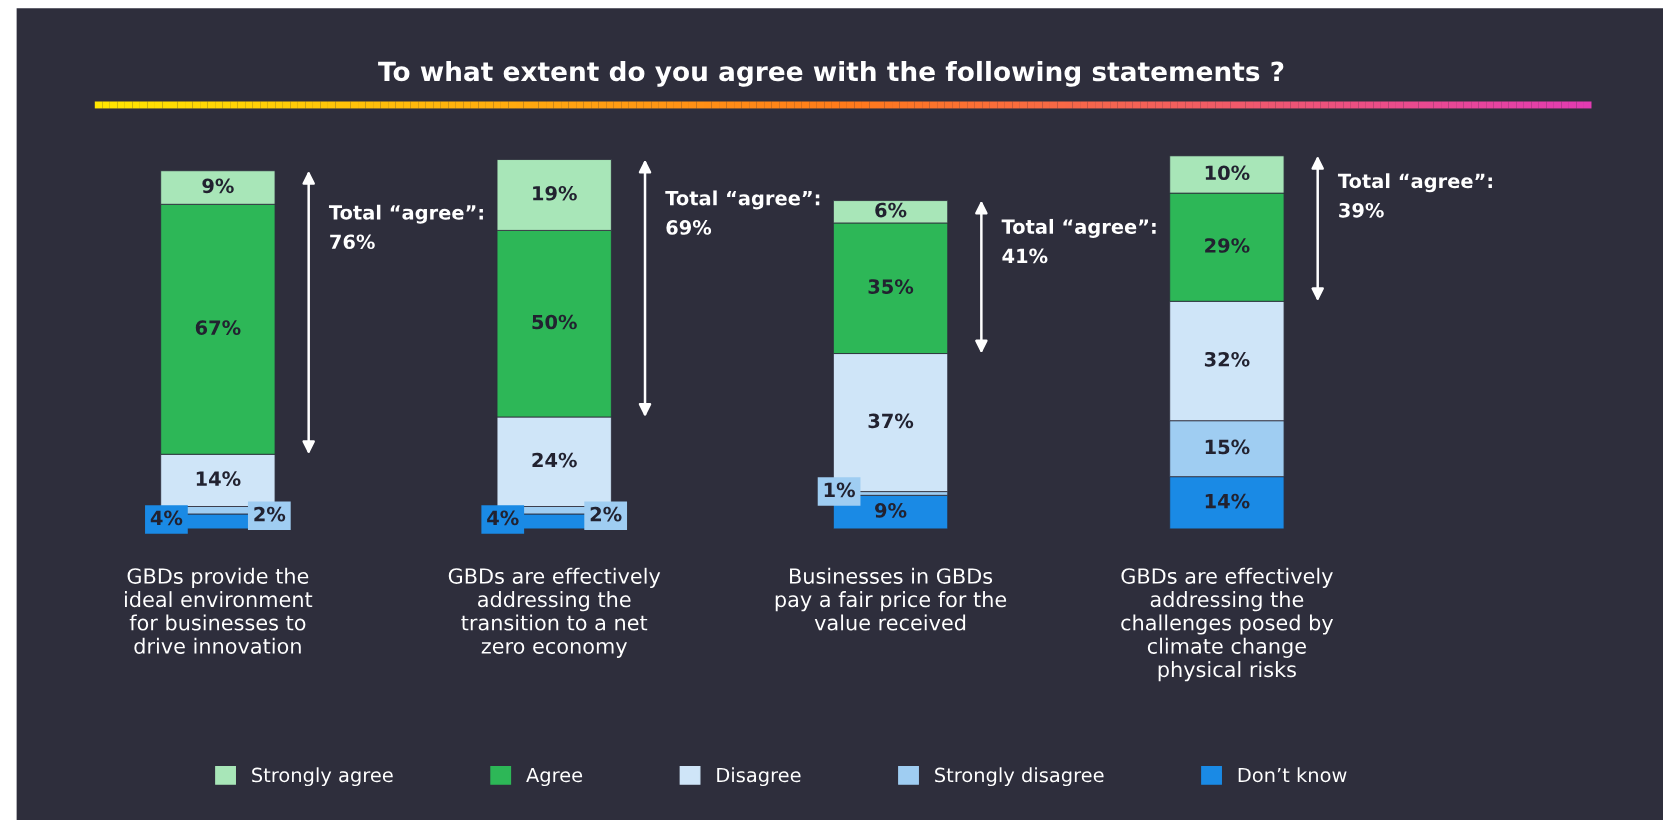  Describe the element at coordinates (405, 227) in the screenshot. I see `annotation: Total “agree”: 76%` at that location.